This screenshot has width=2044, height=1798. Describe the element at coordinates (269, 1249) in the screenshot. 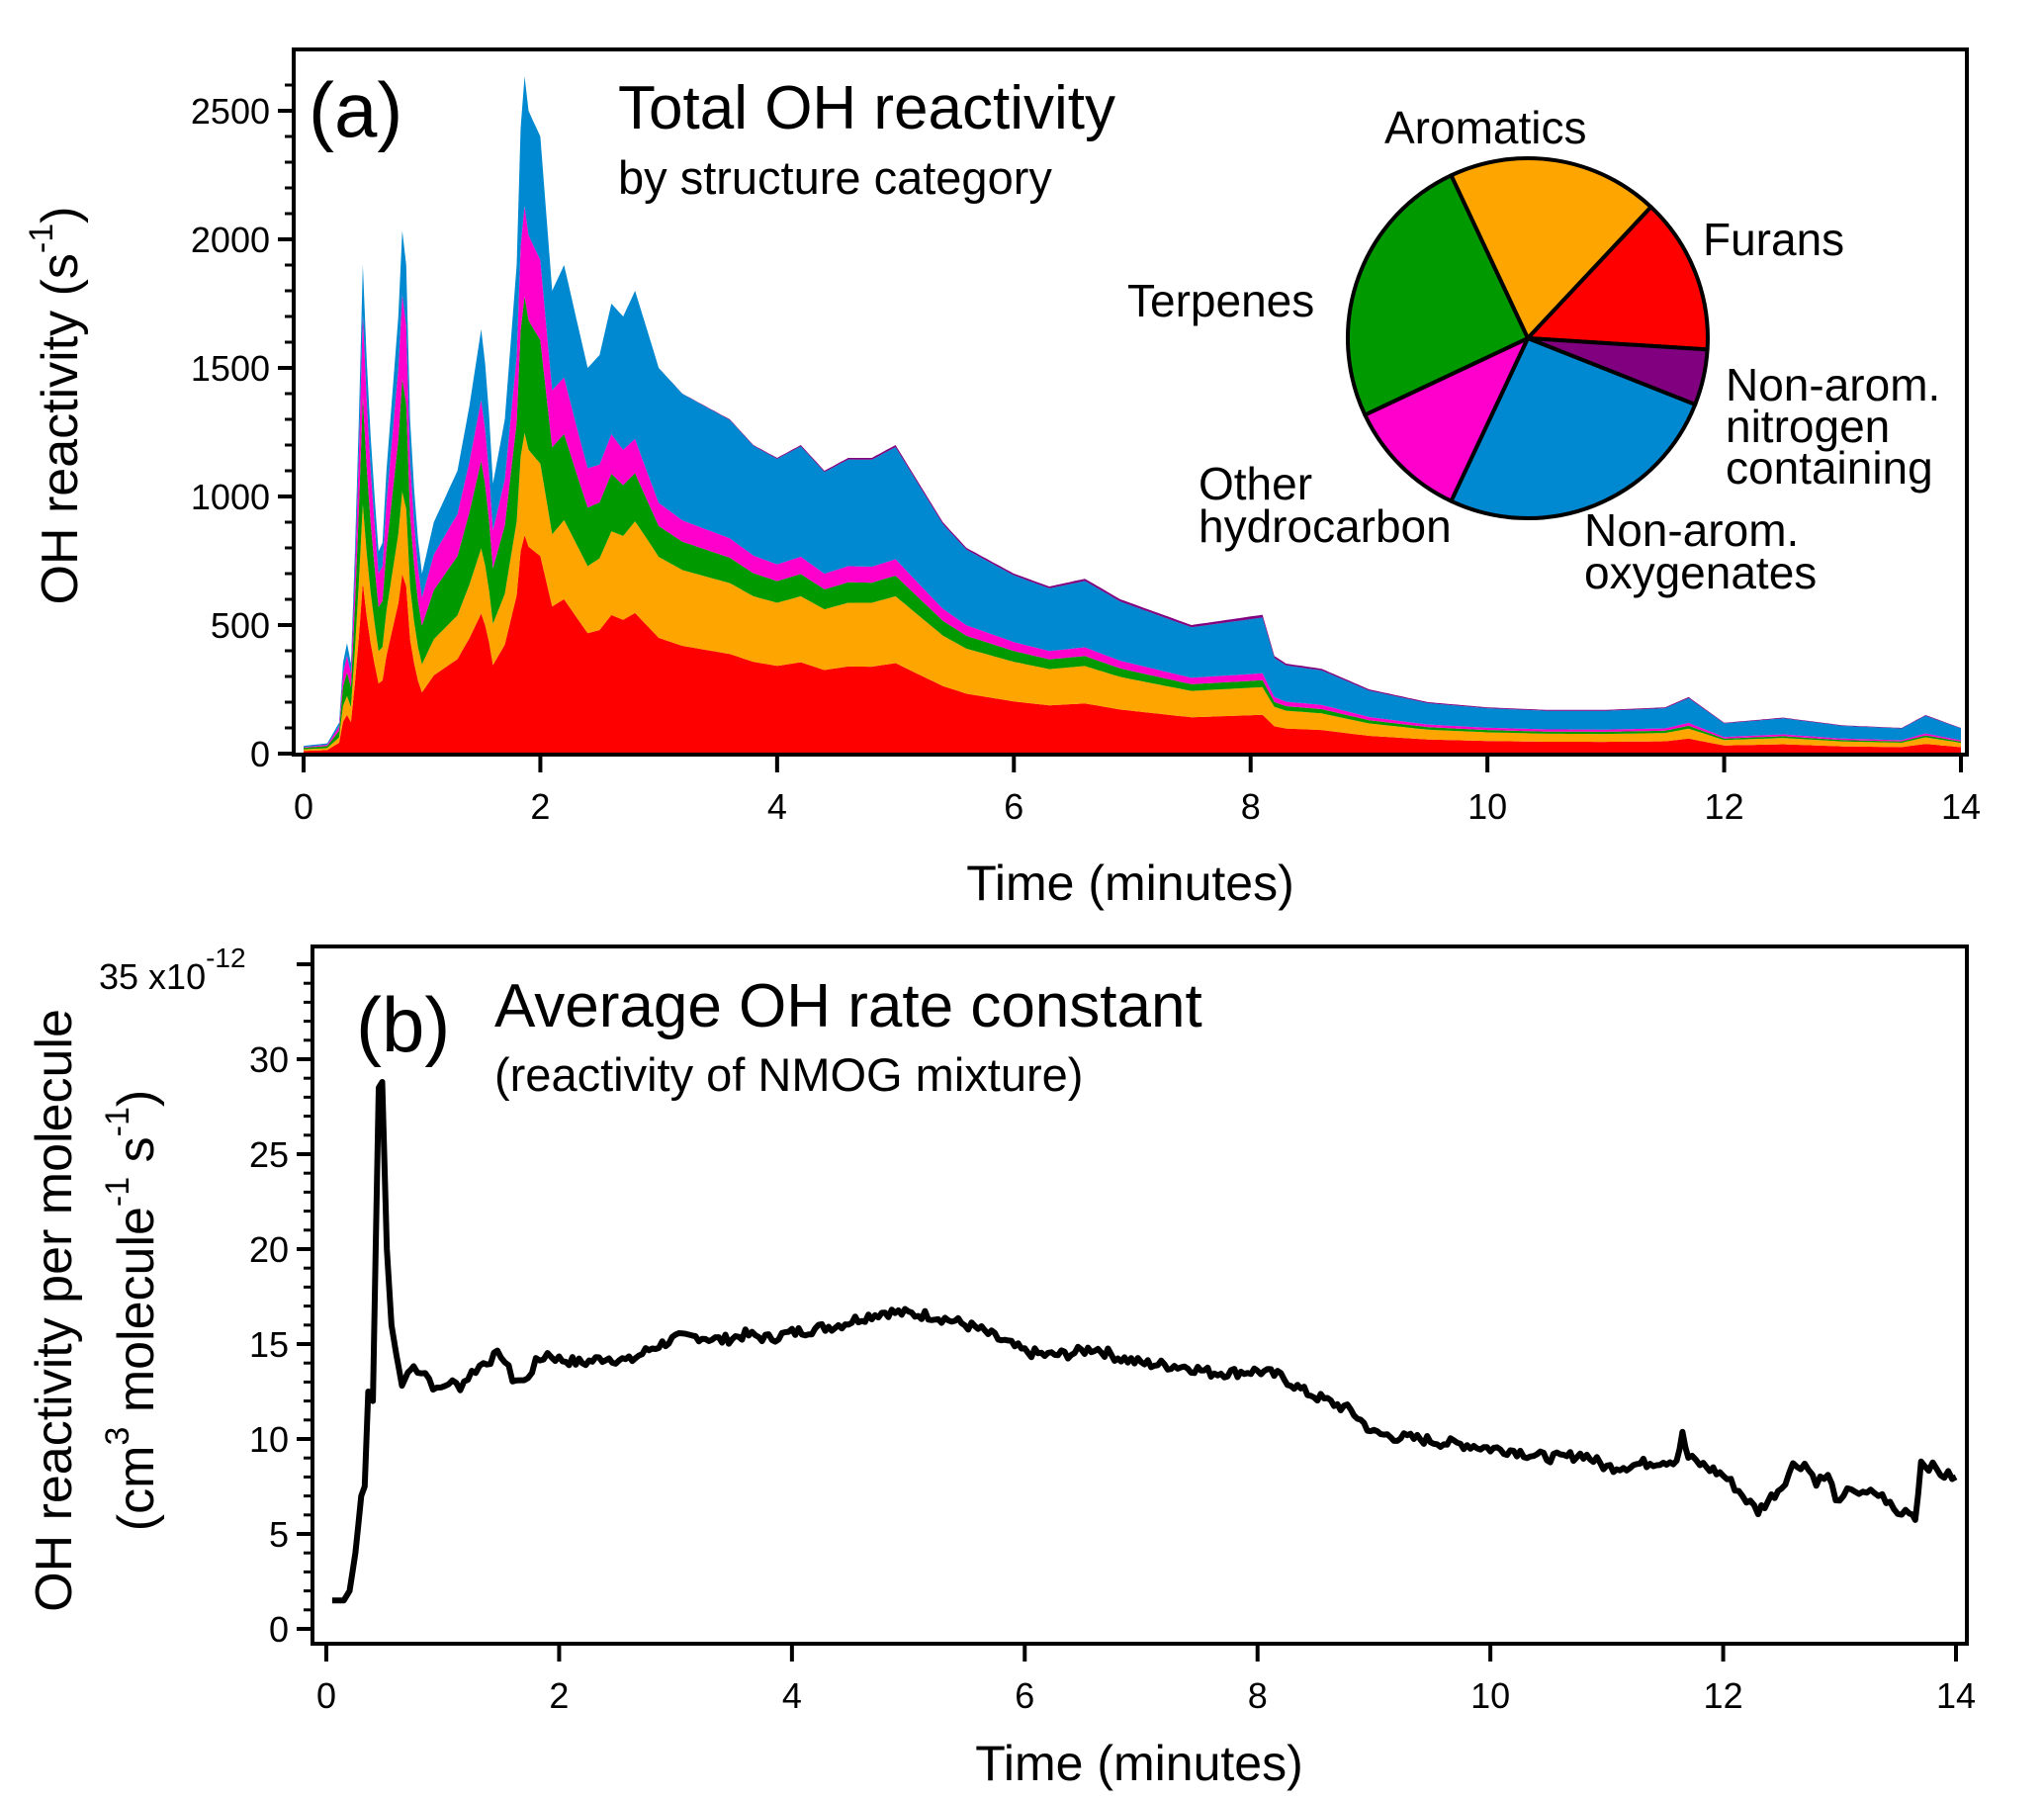

I see `y-tick-label-b: 20` at that location.